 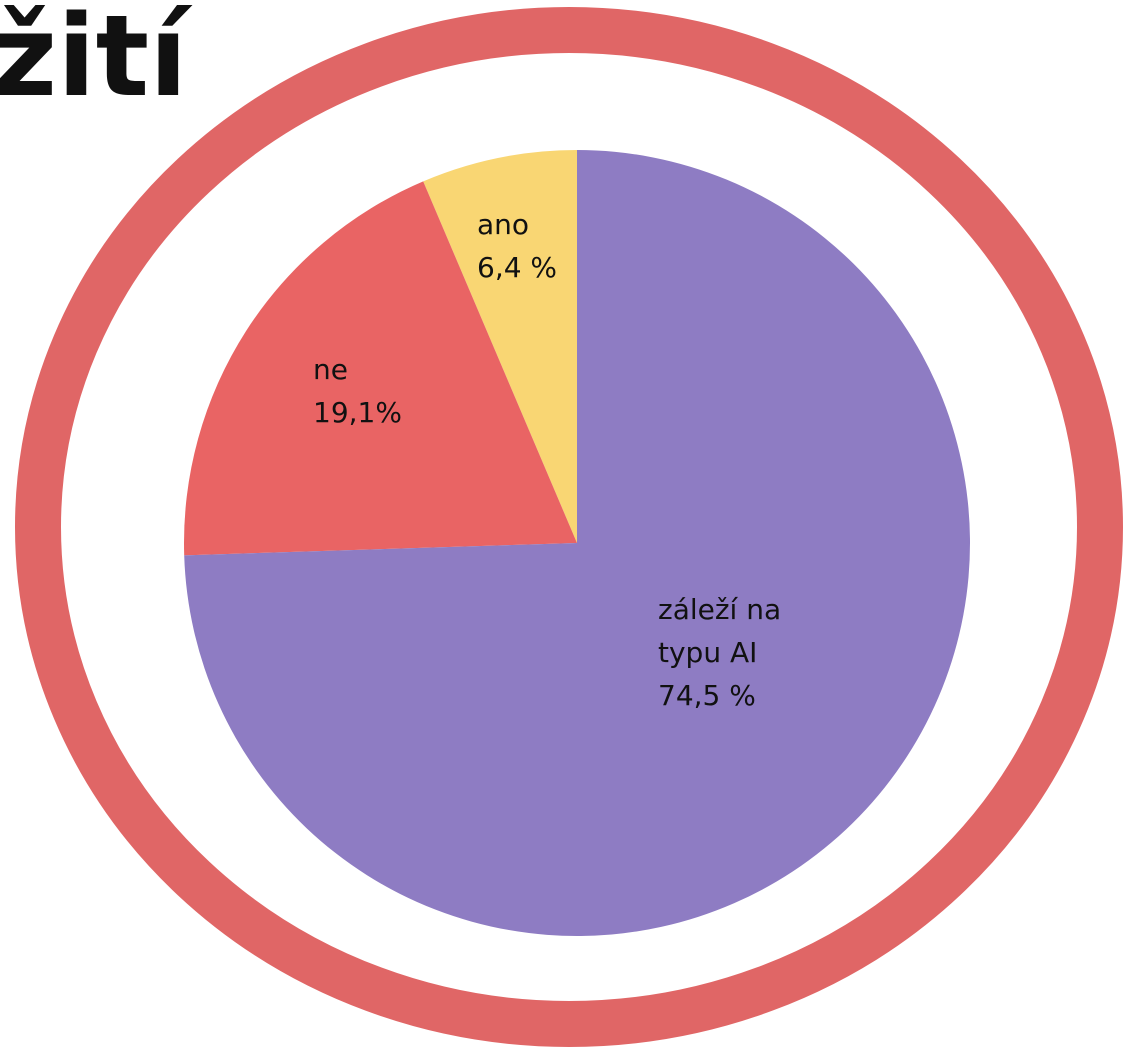 What do you see at coordinates (517, 267) in the screenshot?
I see `value-label: 6,4 %` at bounding box center [517, 267].